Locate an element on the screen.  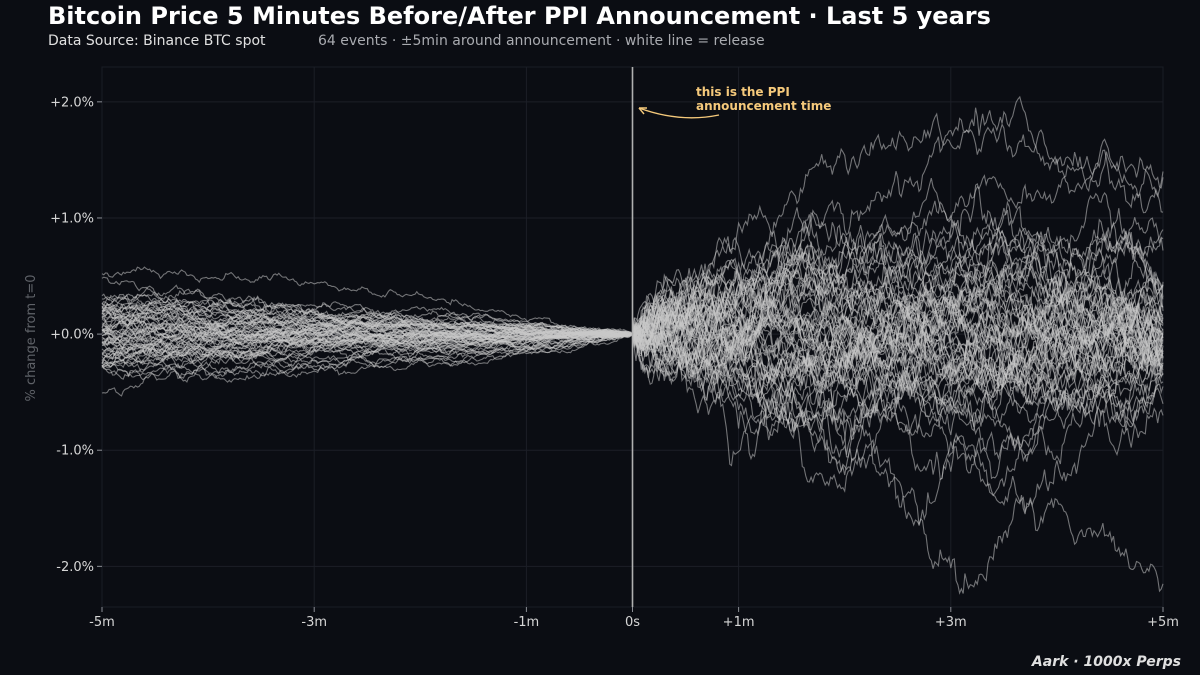
y-tick-label: -1.0% is located at coordinates (75, 451).